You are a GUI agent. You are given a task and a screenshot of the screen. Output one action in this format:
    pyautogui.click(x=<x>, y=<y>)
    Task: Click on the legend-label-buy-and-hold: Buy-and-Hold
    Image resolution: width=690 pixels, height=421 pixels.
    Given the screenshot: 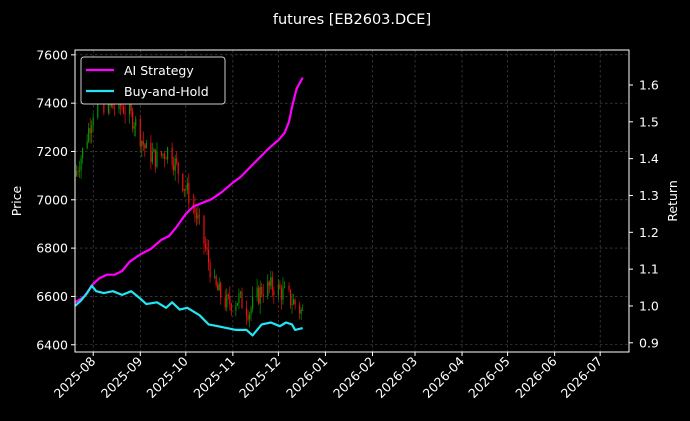 What is the action you would take?
    pyautogui.click(x=166, y=91)
    